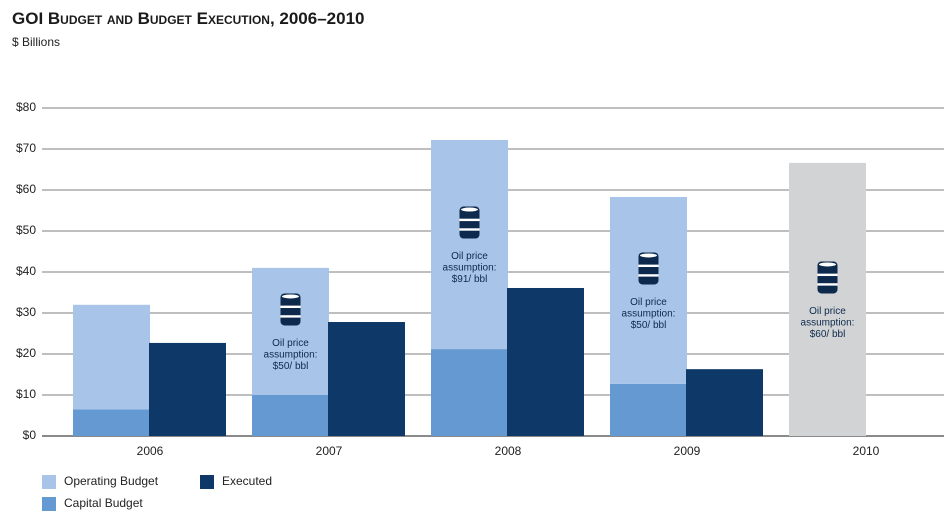 The width and height of the screenshot is (944, 513). What do you see at coordinates (26, 271) in the screenshot?
I see `y-tick-label: $40` at bounding box center [26, 271].